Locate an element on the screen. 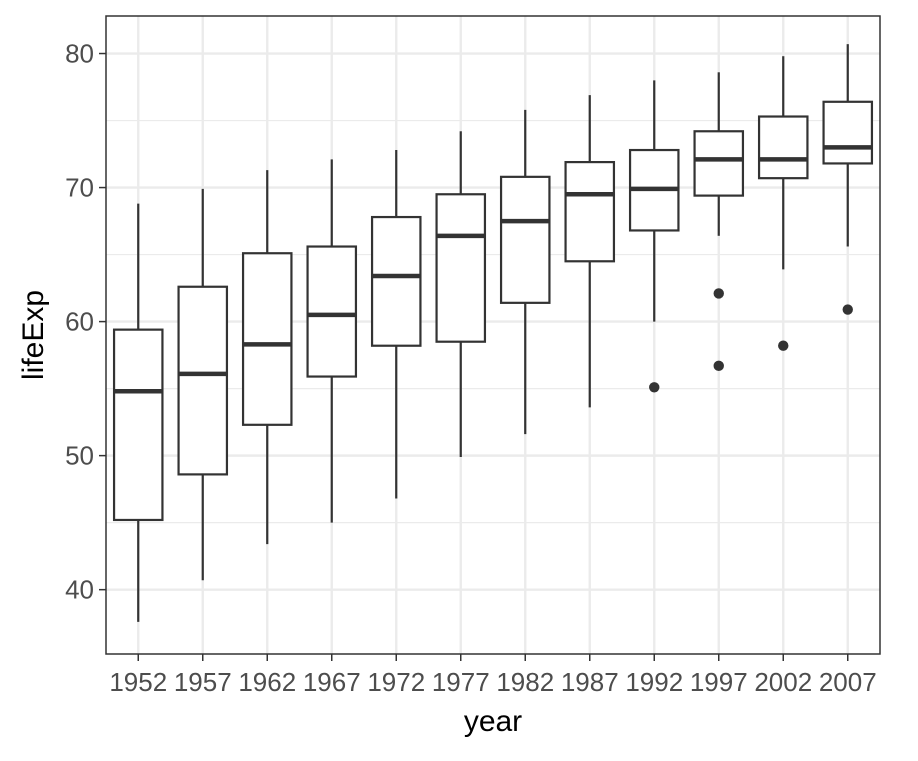 This screenshot has width=918, height=761. box-1952 is located at coordinates (138, 412).